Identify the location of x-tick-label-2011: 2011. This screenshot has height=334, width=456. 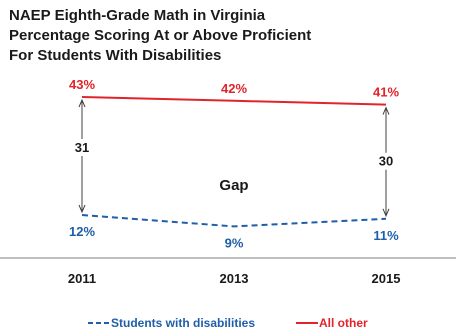
(82, 278).